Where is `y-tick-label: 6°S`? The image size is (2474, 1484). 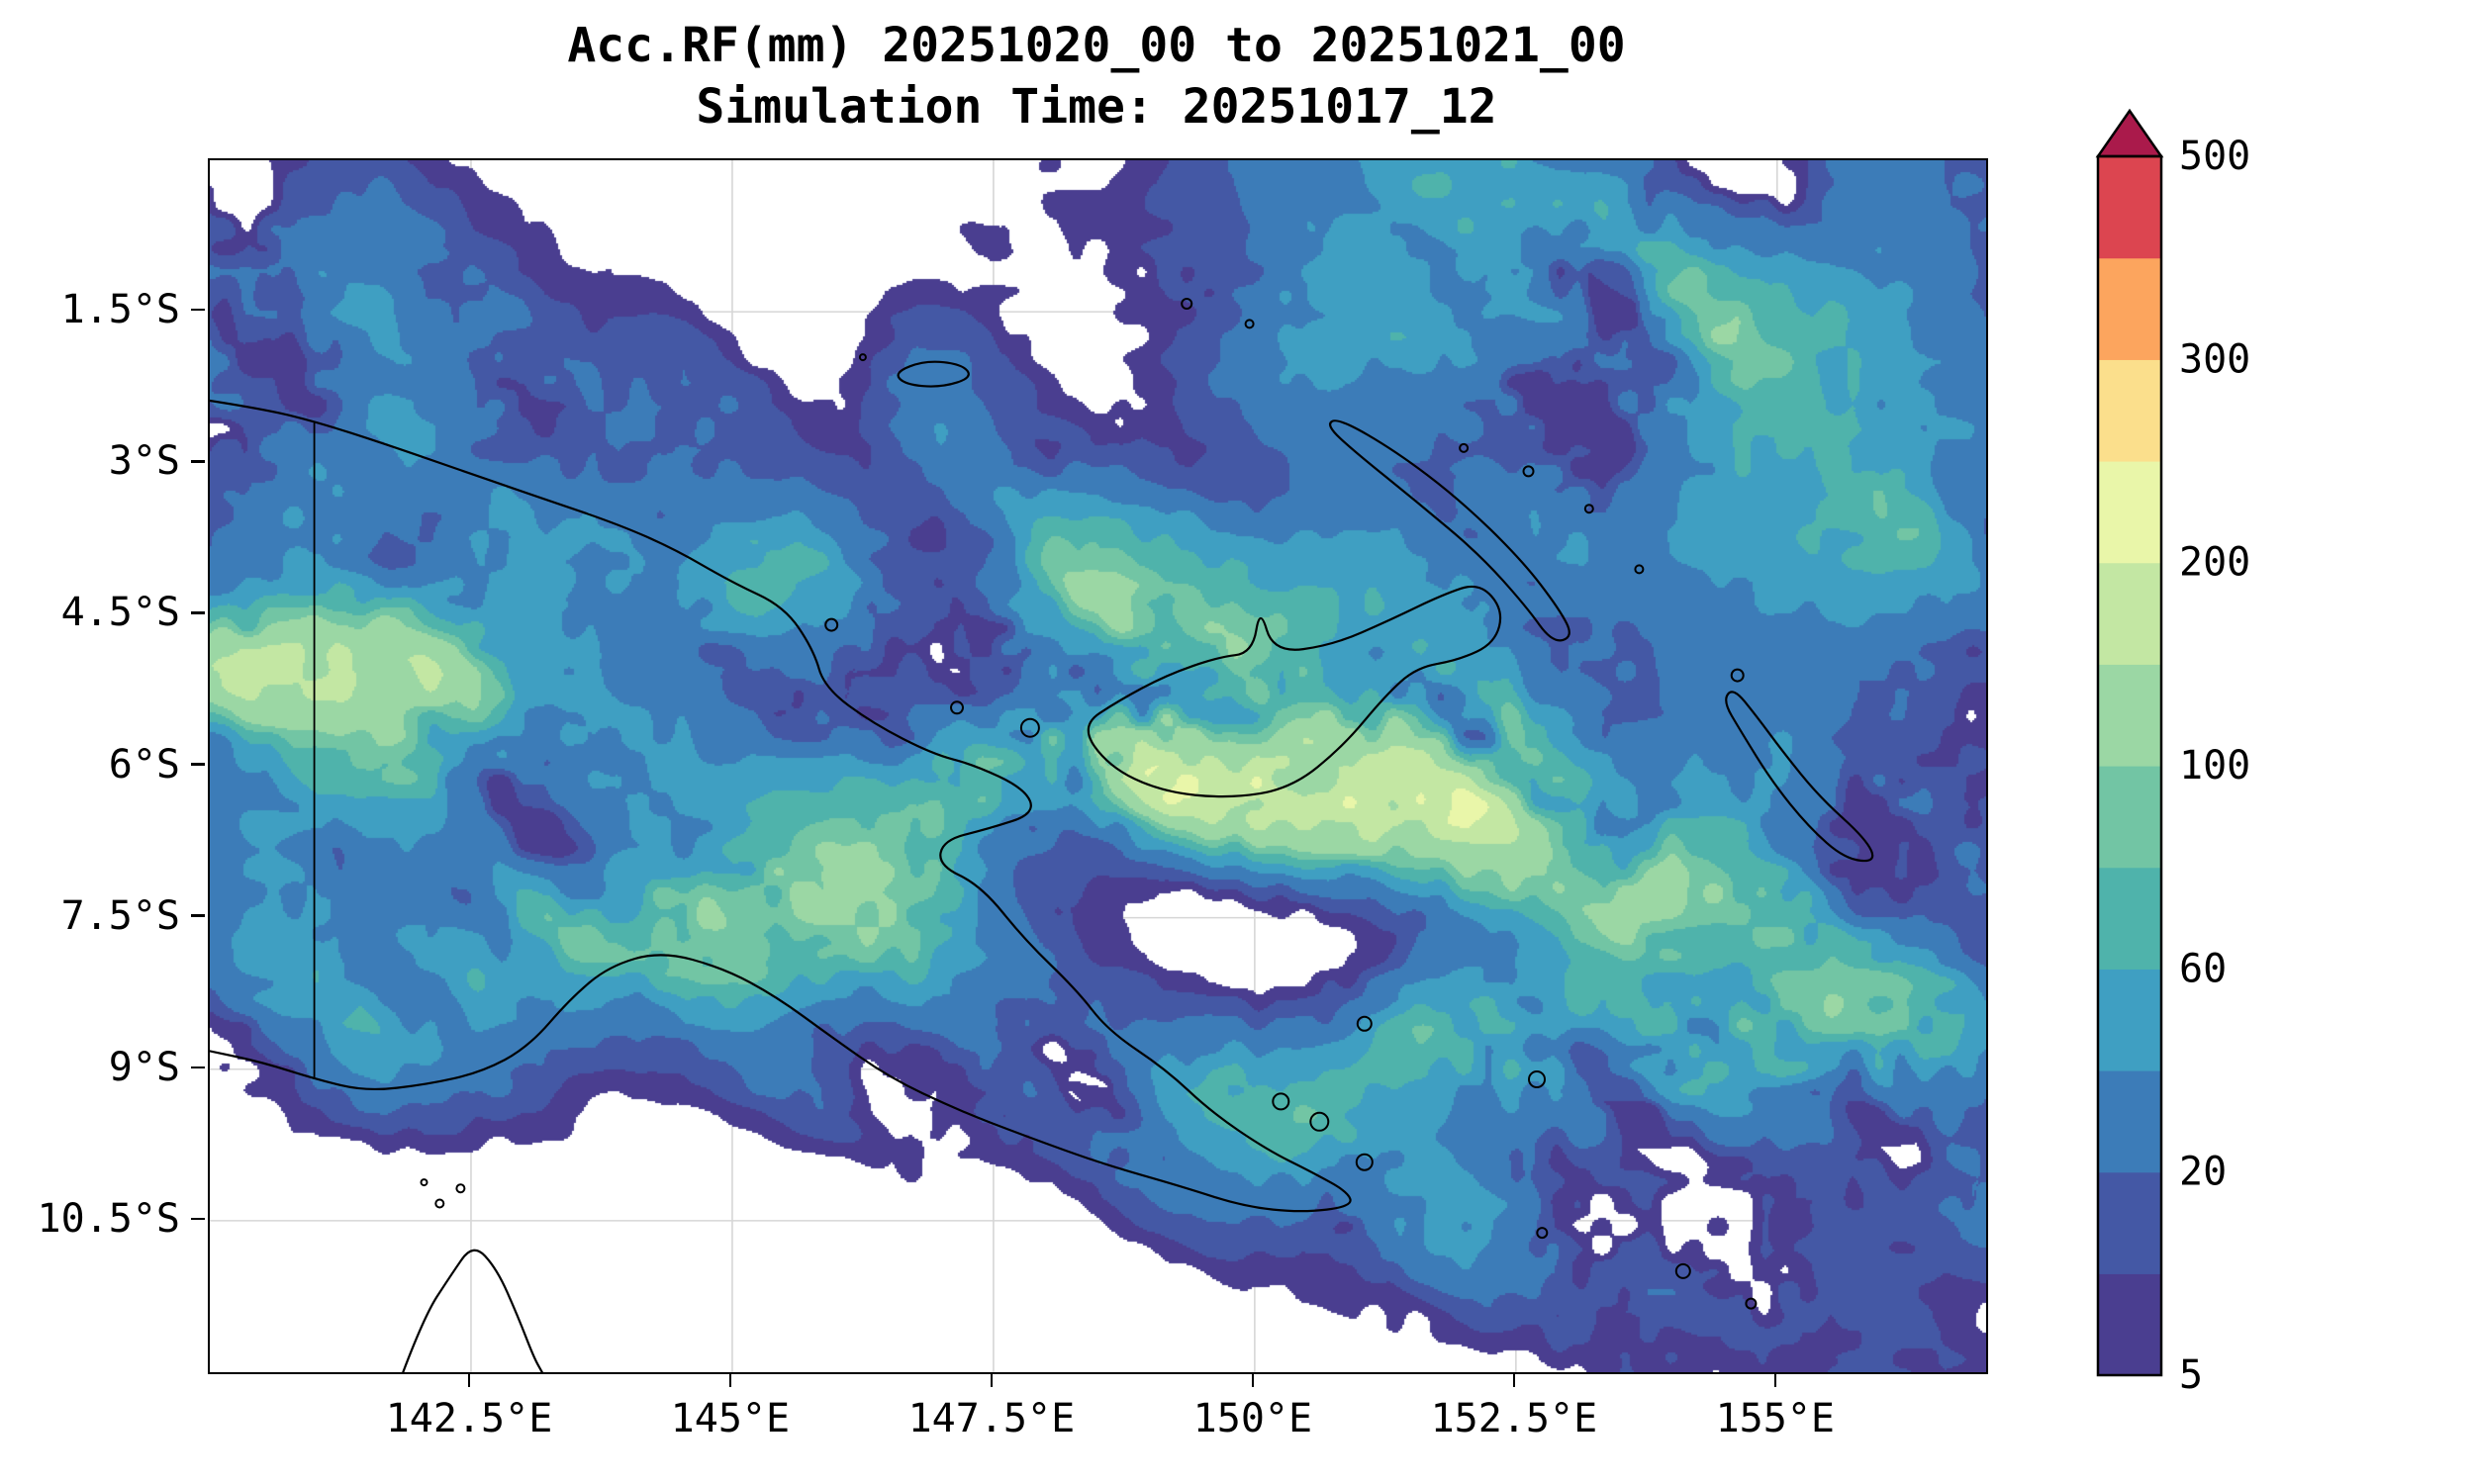 y-tick-label: 6°S is located at coordinates (144, 764).